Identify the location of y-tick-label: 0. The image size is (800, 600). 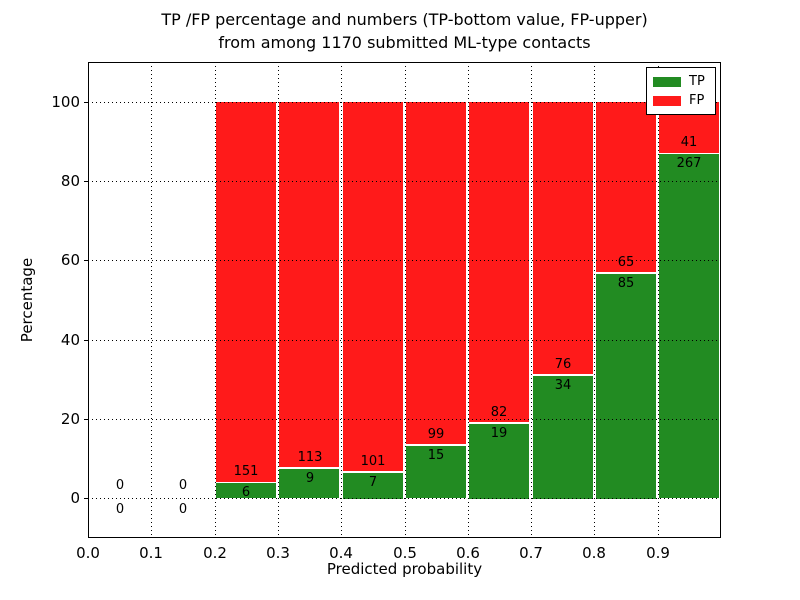
(75, 498).